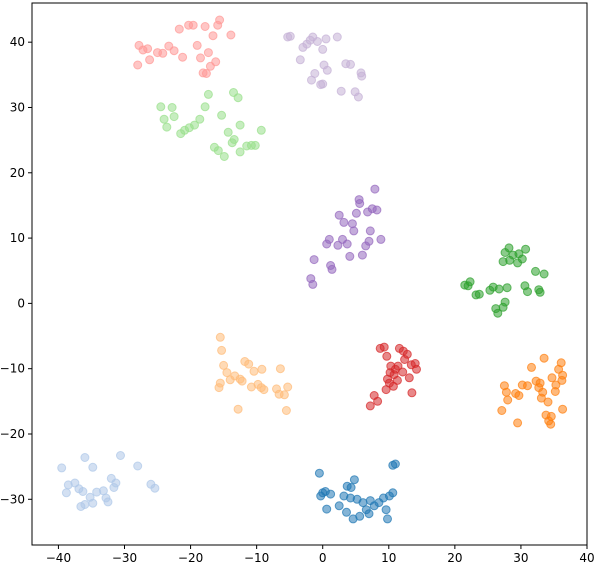  Describe the element at coordinates (16, 270) in the screenshot. I see `y-axis: −30 −20 −10 0 10 20 30 40` at that location.